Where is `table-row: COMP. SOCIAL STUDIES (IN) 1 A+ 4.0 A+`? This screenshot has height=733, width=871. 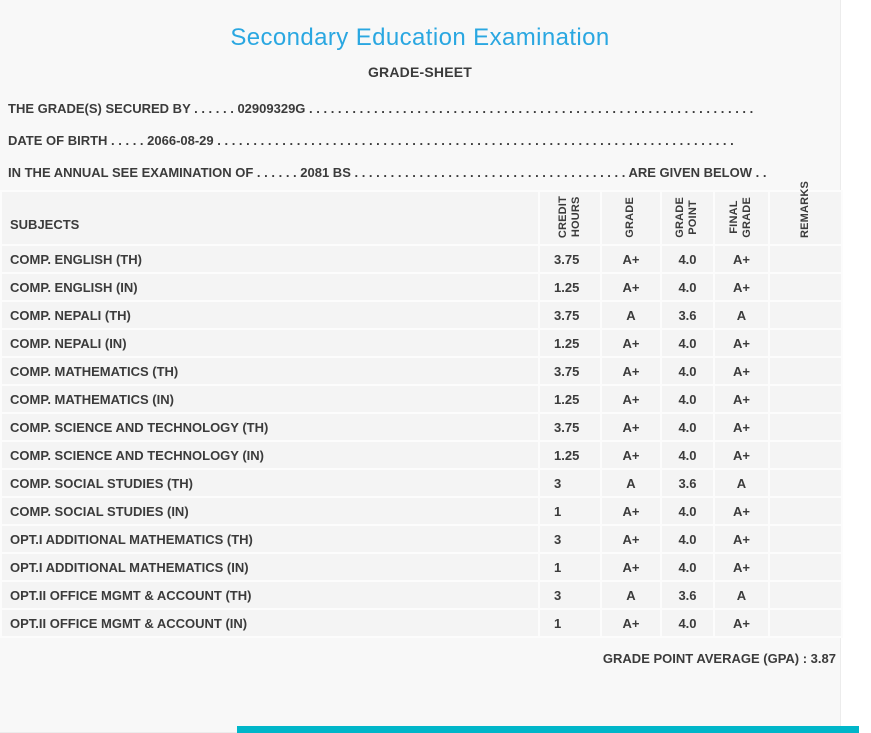
table-row: COMP. SOCIAL STUDIES (IN) 1 A+ 4.0 A+ is located at coordinates (421, 511).